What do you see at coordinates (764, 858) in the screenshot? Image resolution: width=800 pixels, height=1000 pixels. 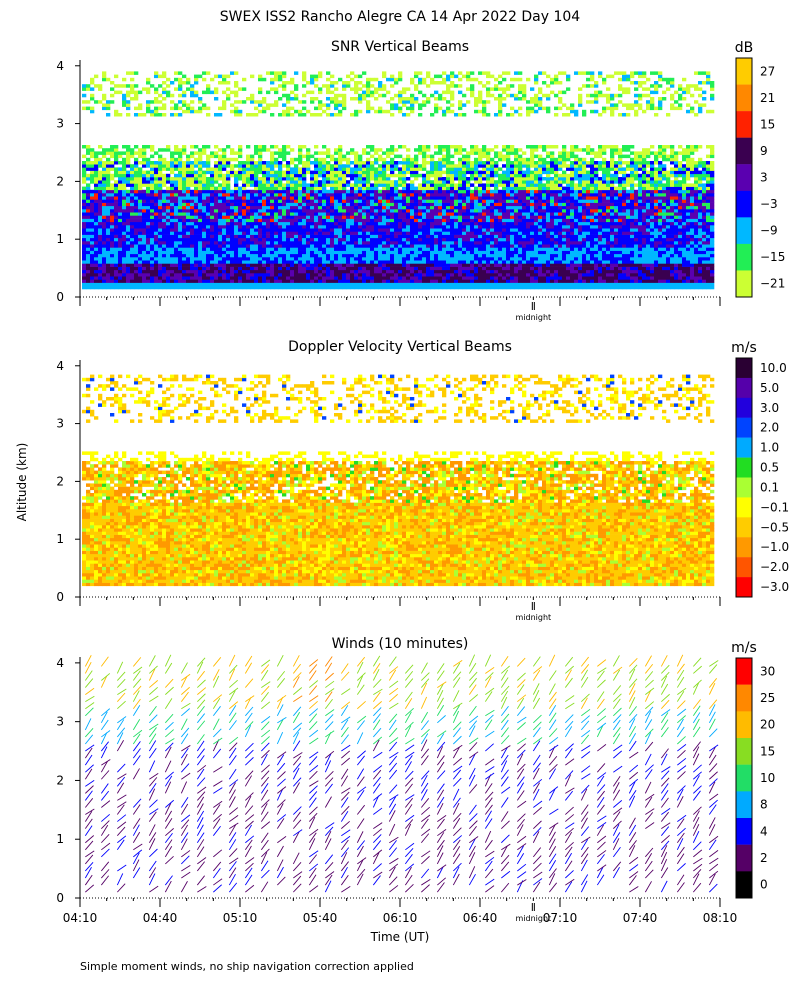 I see `colorbar-label: 2` at bounding box center [764, 858].